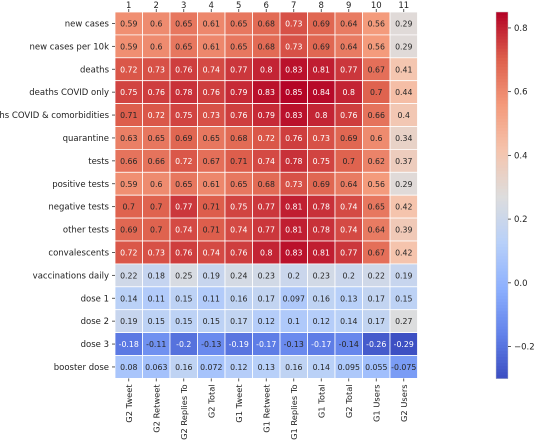  What do you see at coordinates (376, 138) in the screenshot?
I see `cell-value-label: 0.6` at bounding box center [376, 138].